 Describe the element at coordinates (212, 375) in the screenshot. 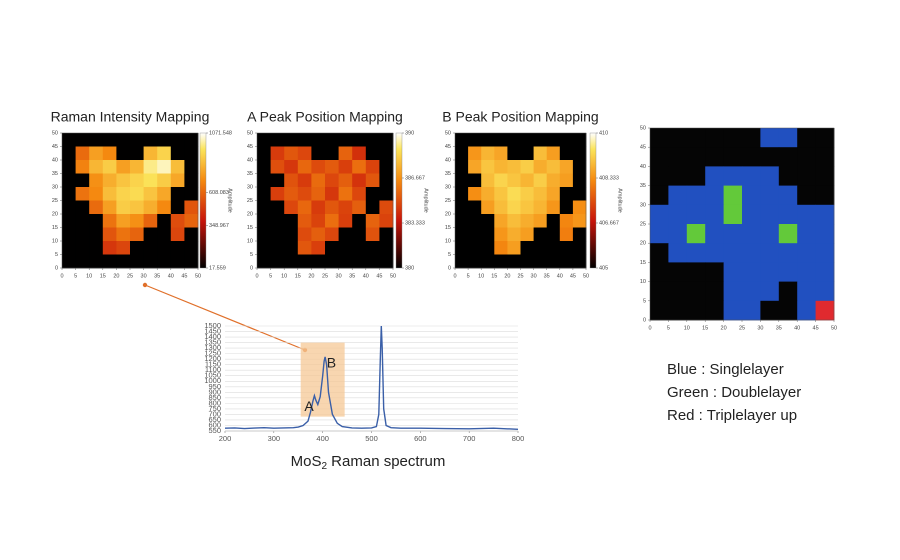

I see `y-tick-label: 1050` at that location.